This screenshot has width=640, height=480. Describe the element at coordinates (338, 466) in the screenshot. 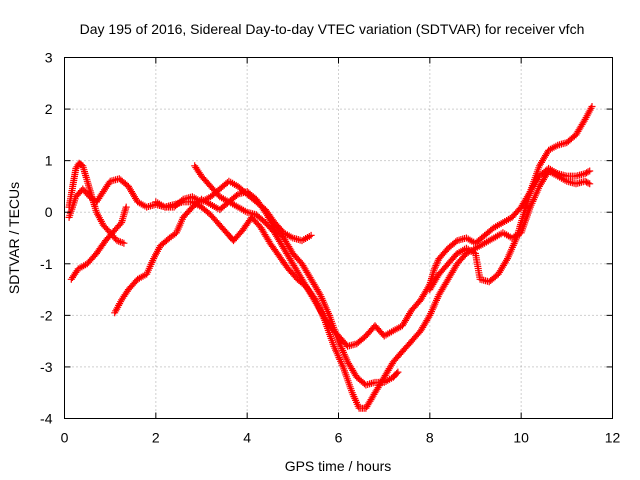

I see `x-axis-label: GPS time / hours` at that location.